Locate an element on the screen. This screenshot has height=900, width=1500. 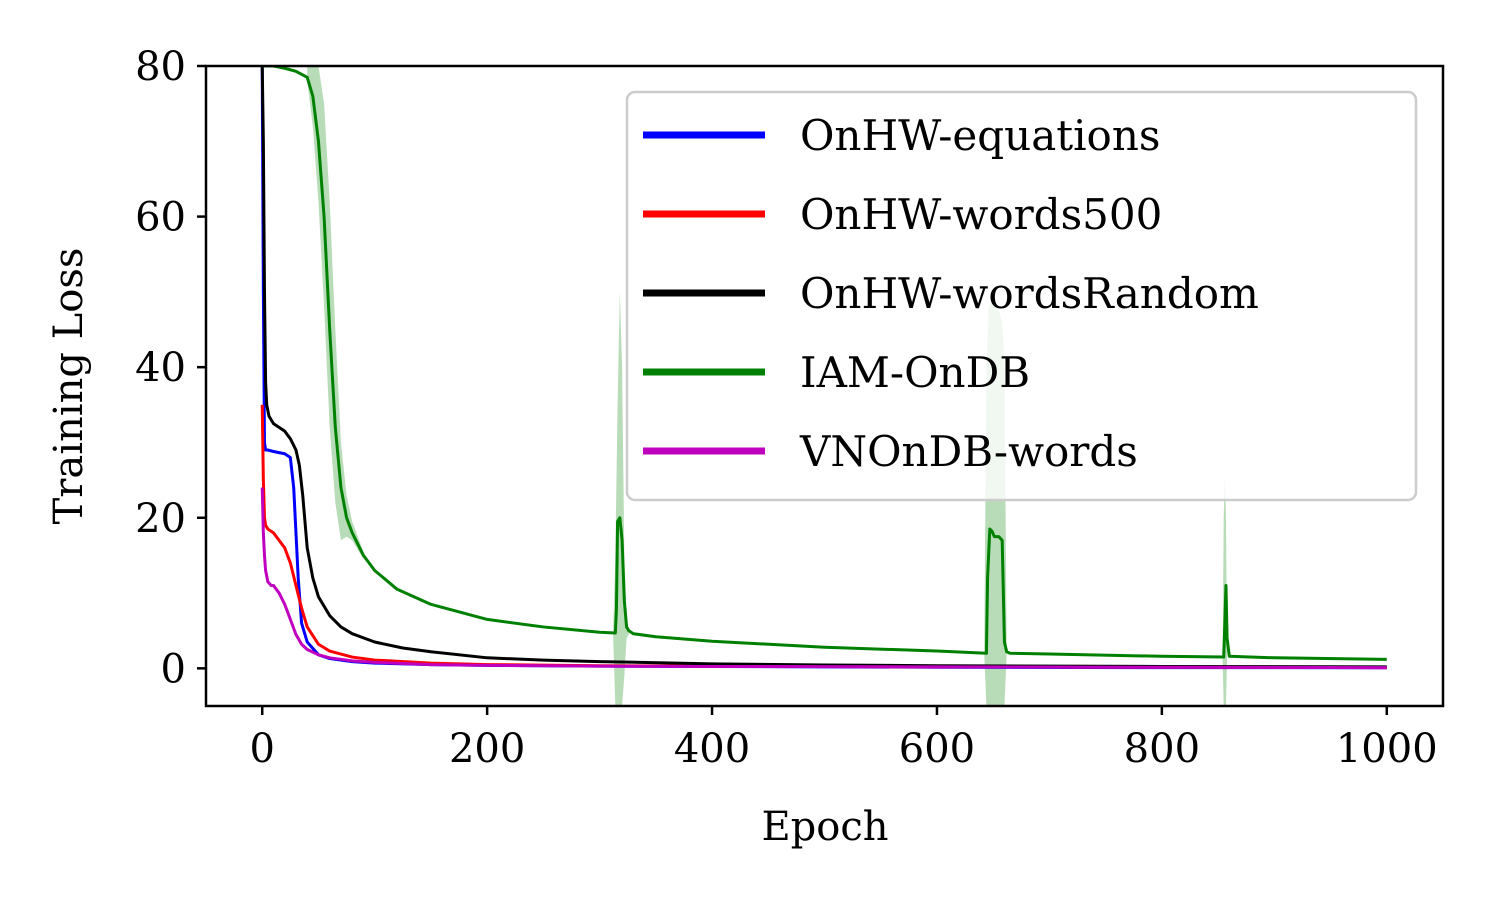
legend-label-onhw-wordsrandom: OnHW-wordsRandom is located at coordinates (1029, 293).